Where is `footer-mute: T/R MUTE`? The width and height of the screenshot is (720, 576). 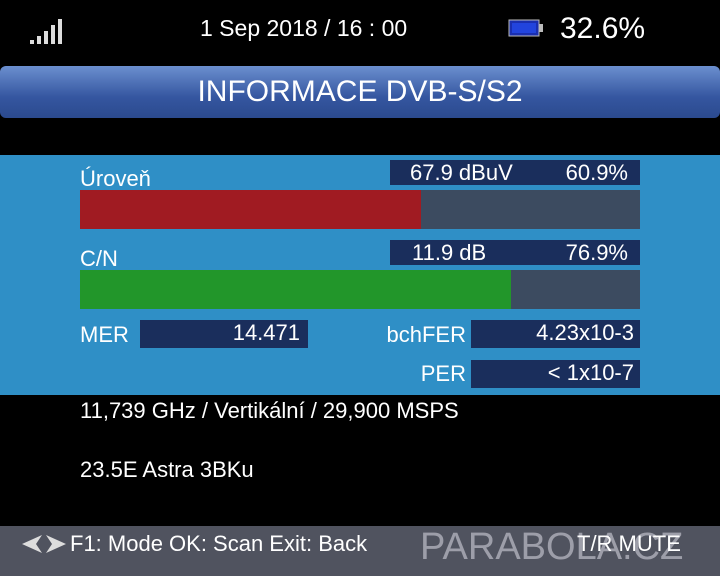
footer-mute: T/R MUTE is located at coordinates (629, 543).